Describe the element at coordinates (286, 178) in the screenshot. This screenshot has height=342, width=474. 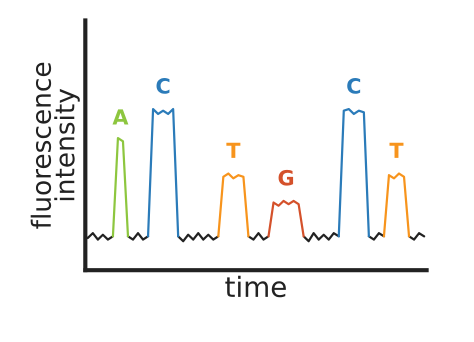
I see `series-label: G` at that location.